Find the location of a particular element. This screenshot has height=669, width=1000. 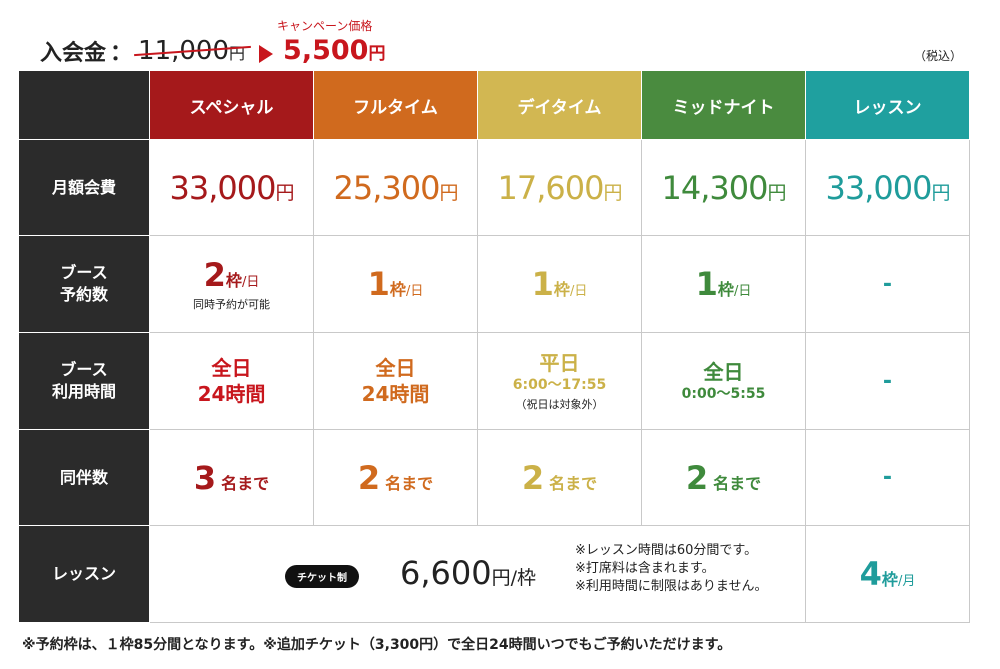

slots-midnight-value: 1 is located at coordinates (706, 284).